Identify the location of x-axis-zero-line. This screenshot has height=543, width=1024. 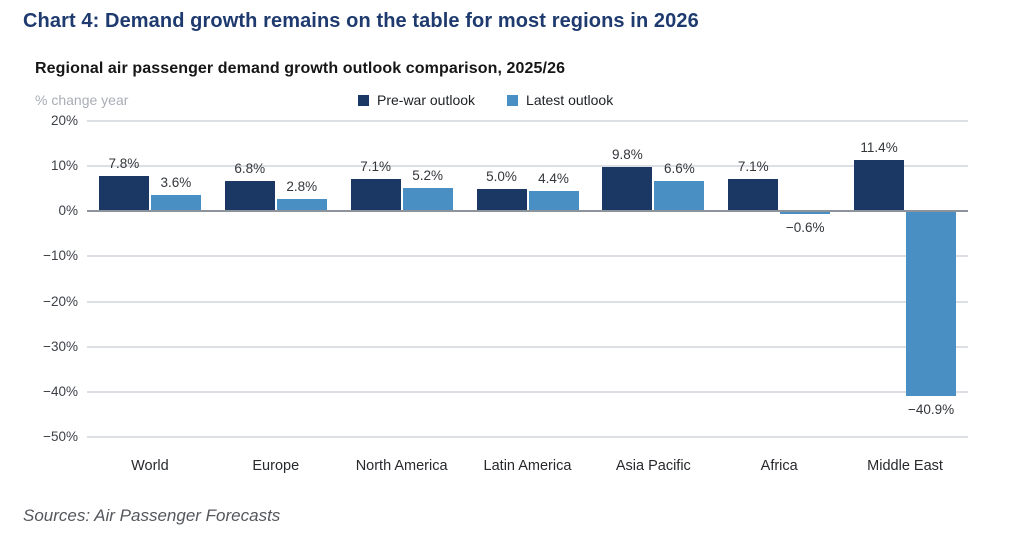
(527, 211).